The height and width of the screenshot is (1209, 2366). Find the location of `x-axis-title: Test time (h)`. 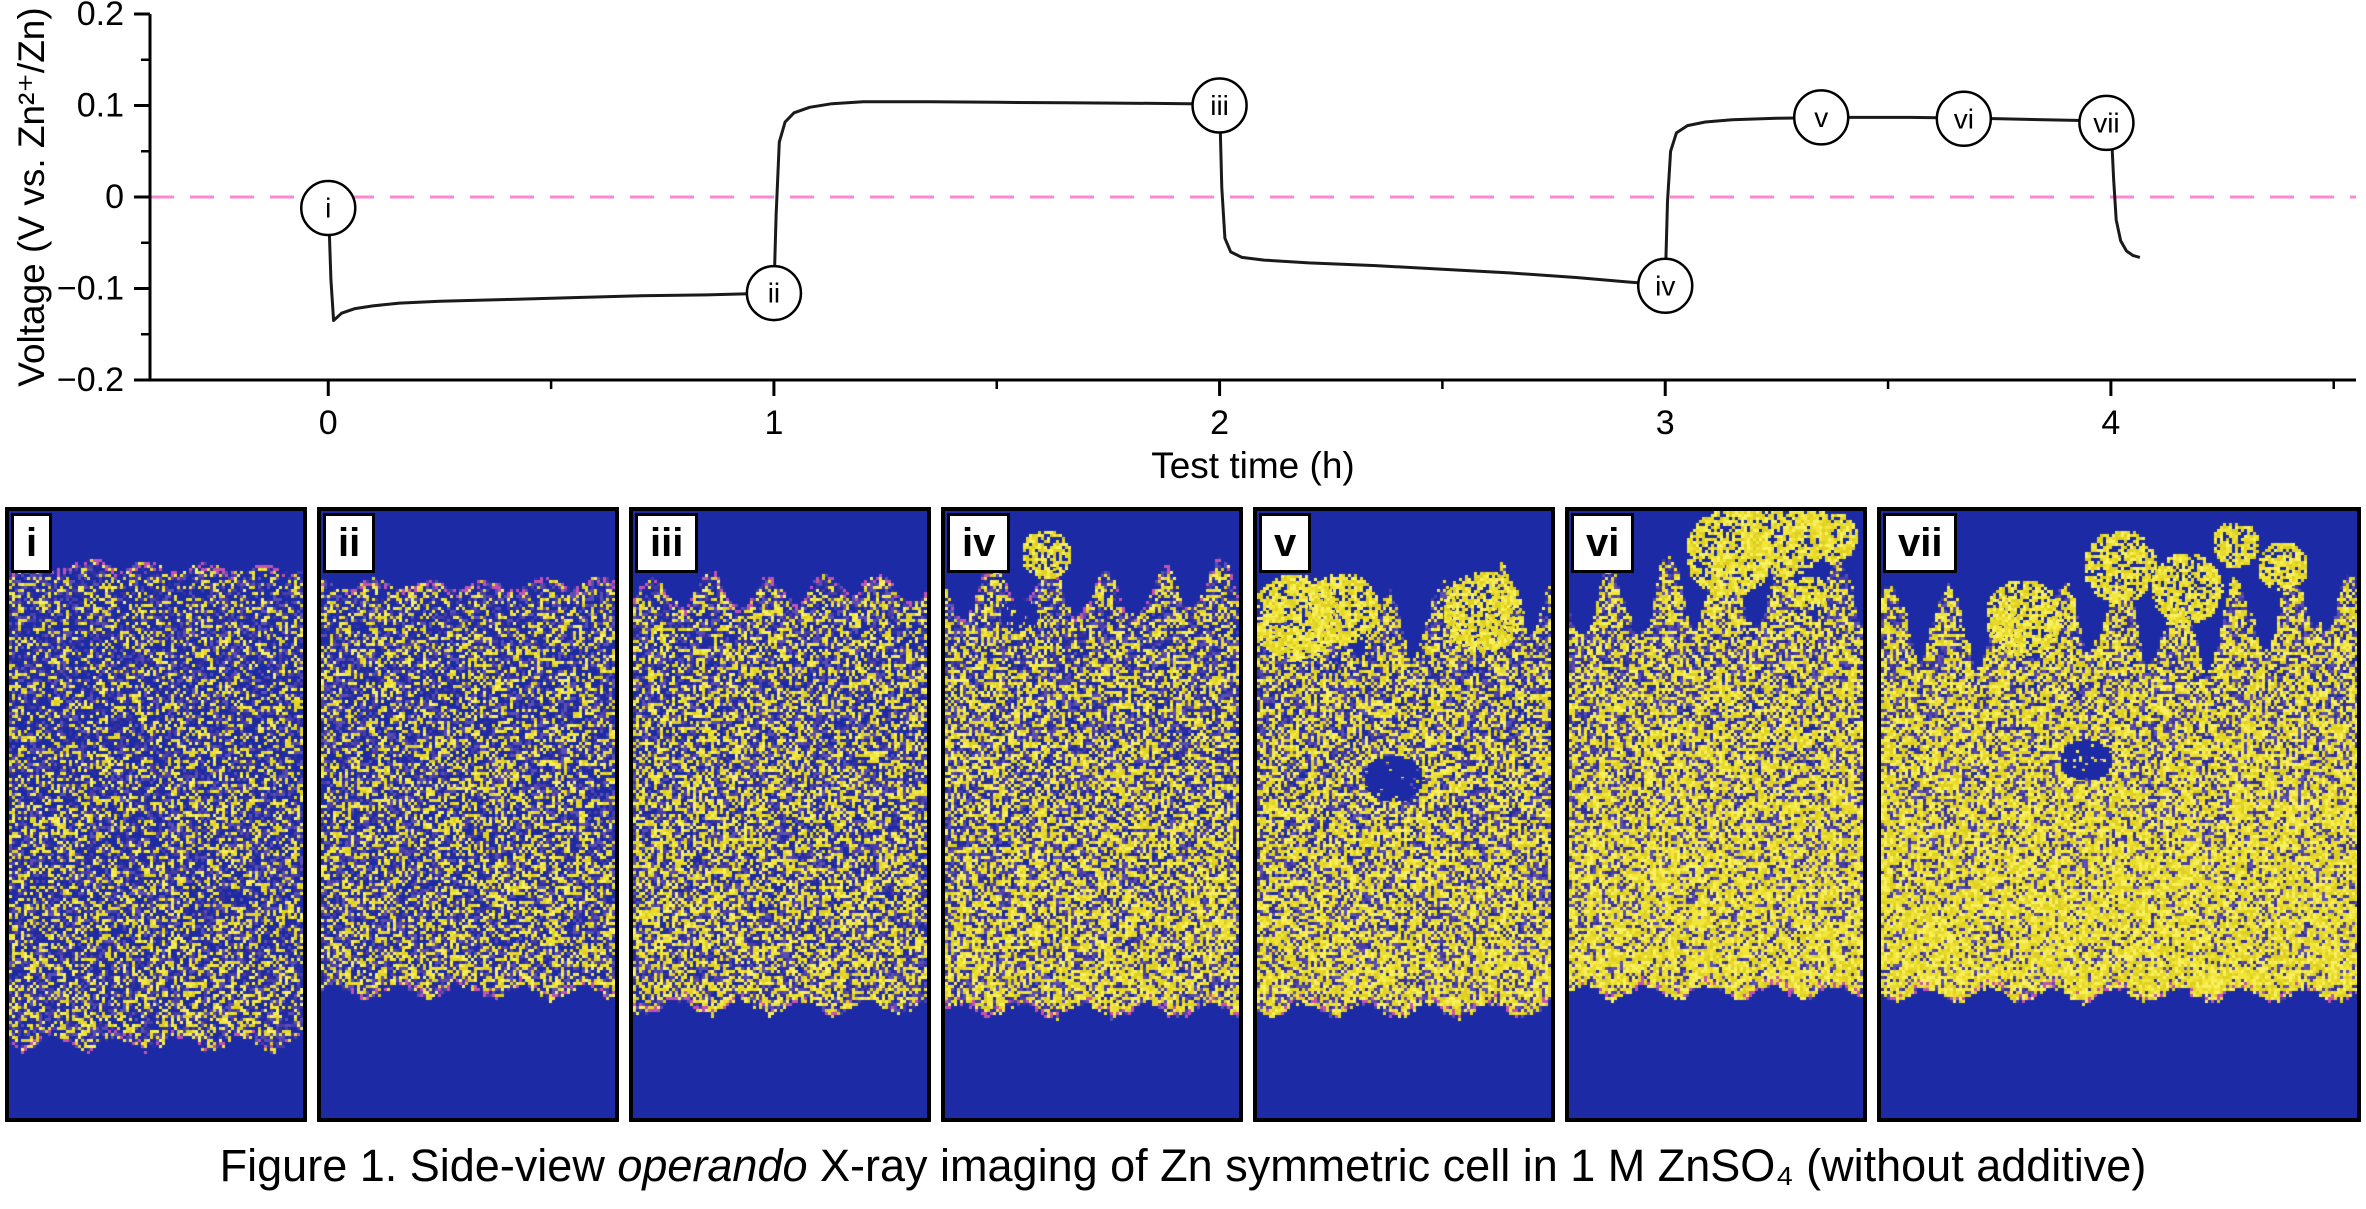

x-axis-title: Test time (h) is located at coordinates (1253, 465).